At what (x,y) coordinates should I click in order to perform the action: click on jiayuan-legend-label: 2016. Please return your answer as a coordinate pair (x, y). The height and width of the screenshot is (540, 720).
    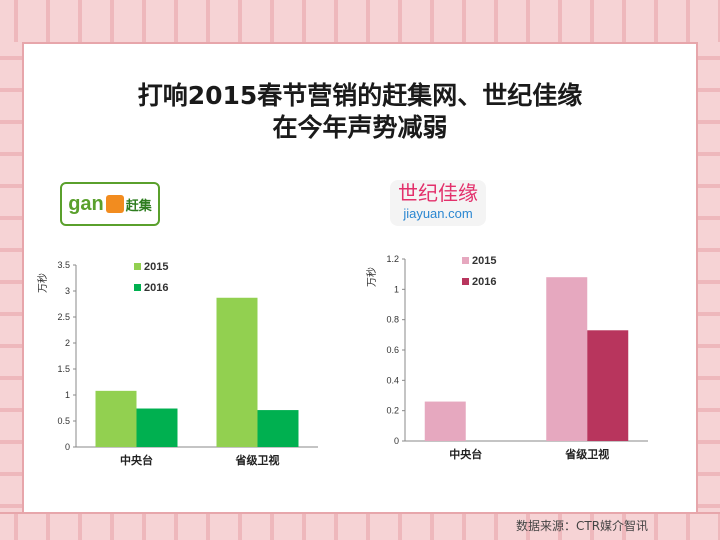
    Looking at the image, I should click on (484, 282).